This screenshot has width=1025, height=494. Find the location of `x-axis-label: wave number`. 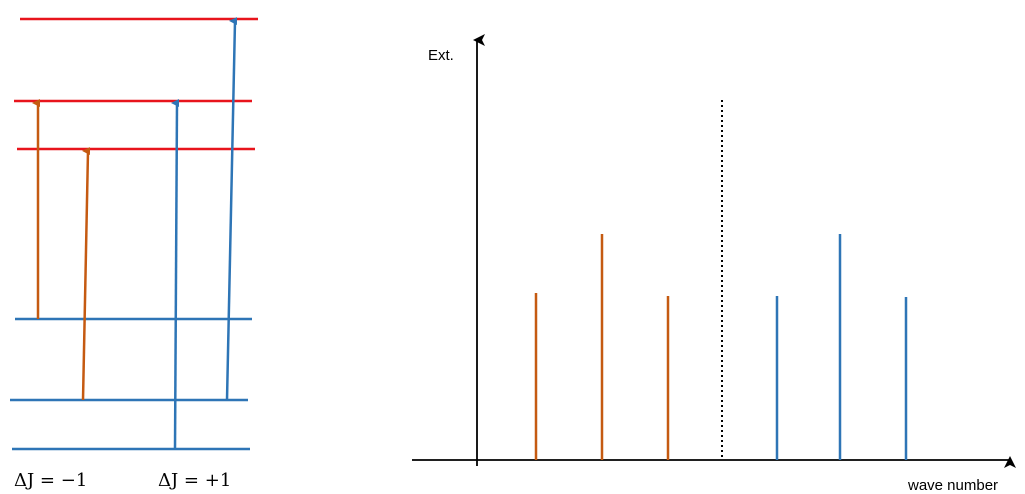

x-axis-label: wave number is located at coordinates (952, 485).